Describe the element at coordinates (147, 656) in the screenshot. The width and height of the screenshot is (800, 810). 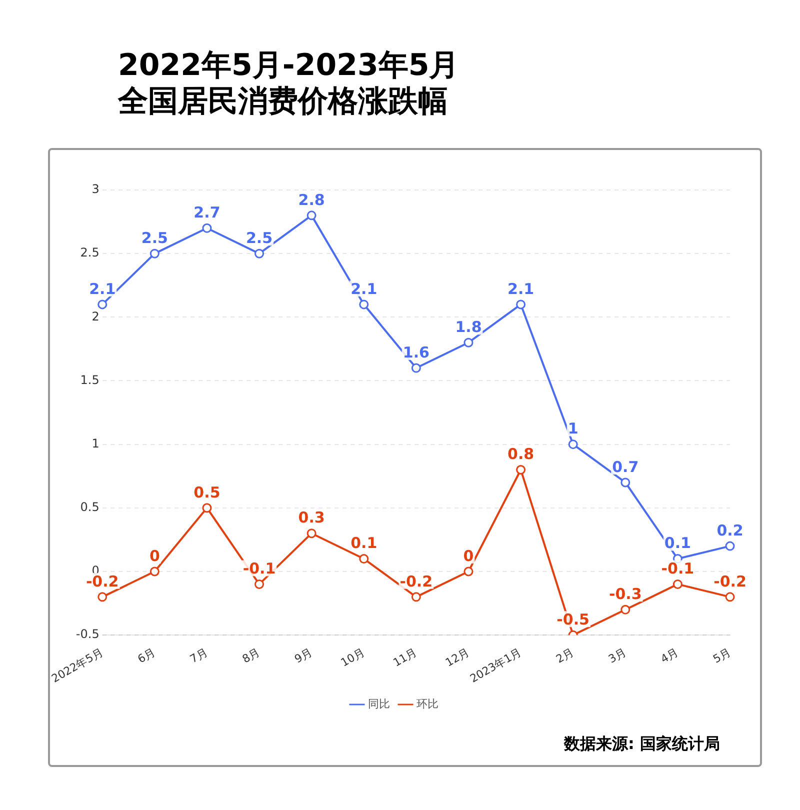
I see `x-tick-label: 6月` at that location.